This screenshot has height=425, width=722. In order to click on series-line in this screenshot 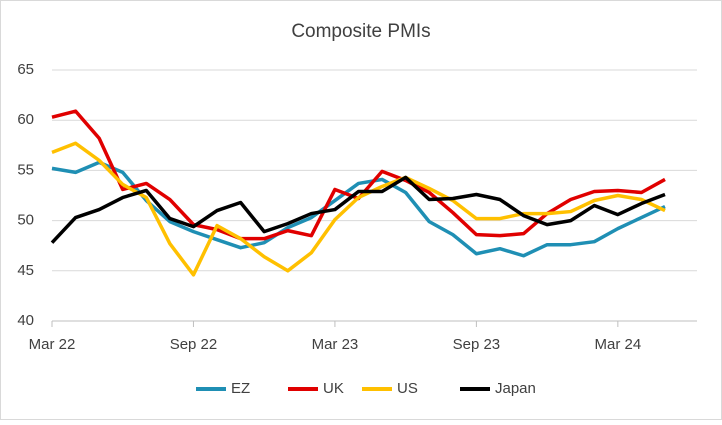, I will do `click(358, 209)`.